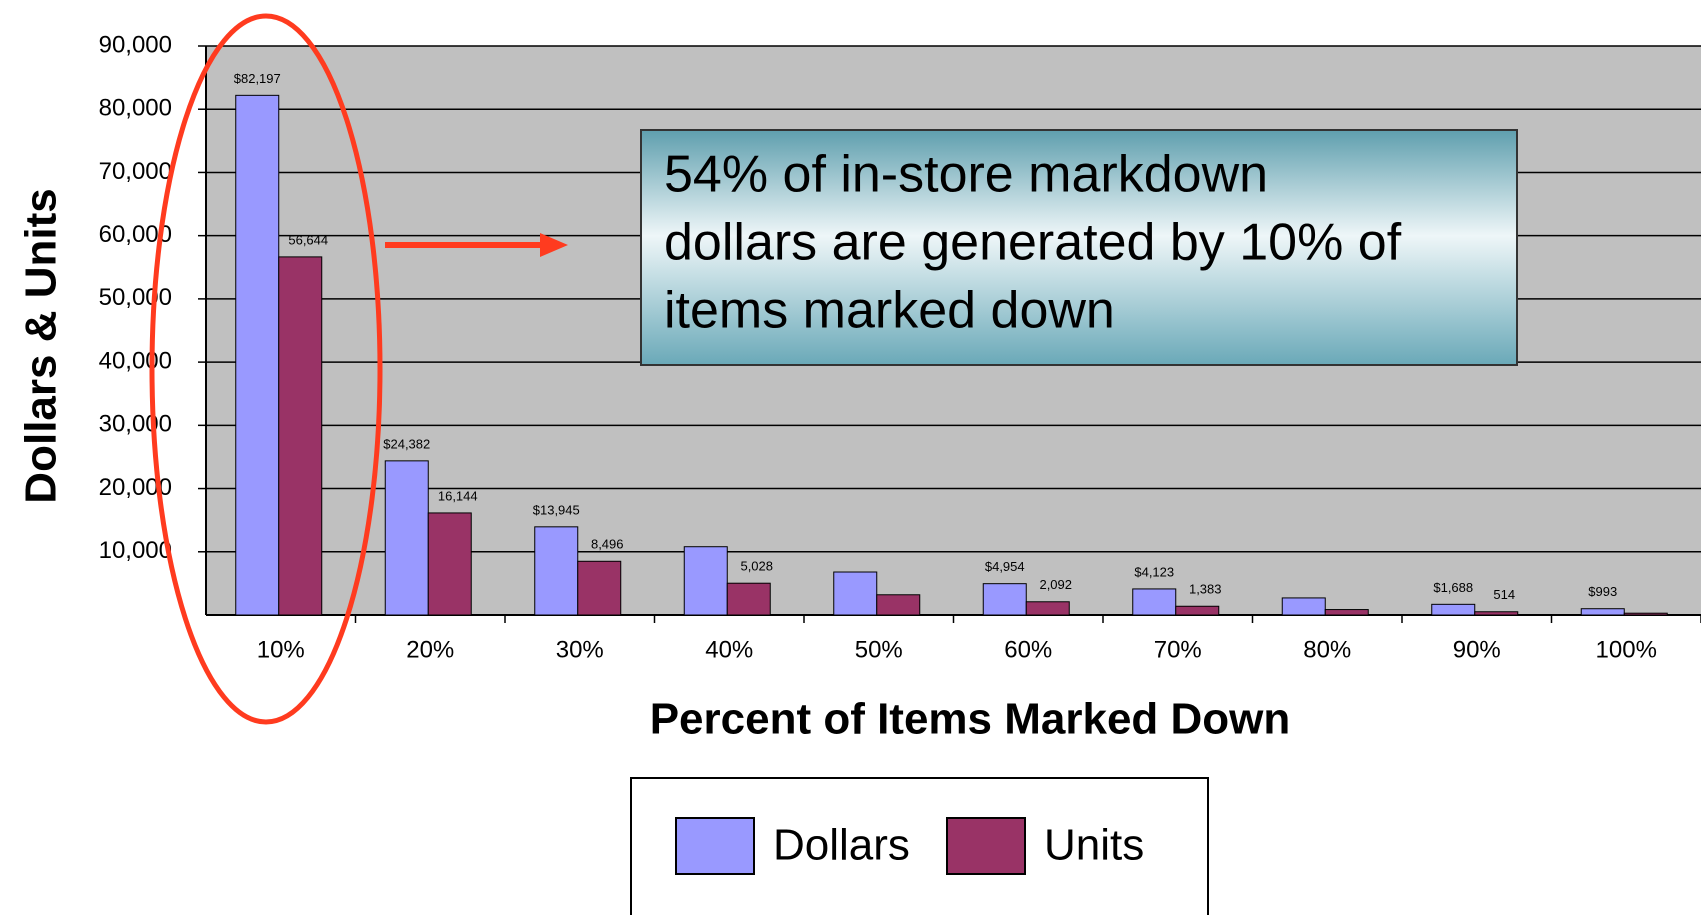  I want to click on y-tick-label: 40,000, so click(135, 360).